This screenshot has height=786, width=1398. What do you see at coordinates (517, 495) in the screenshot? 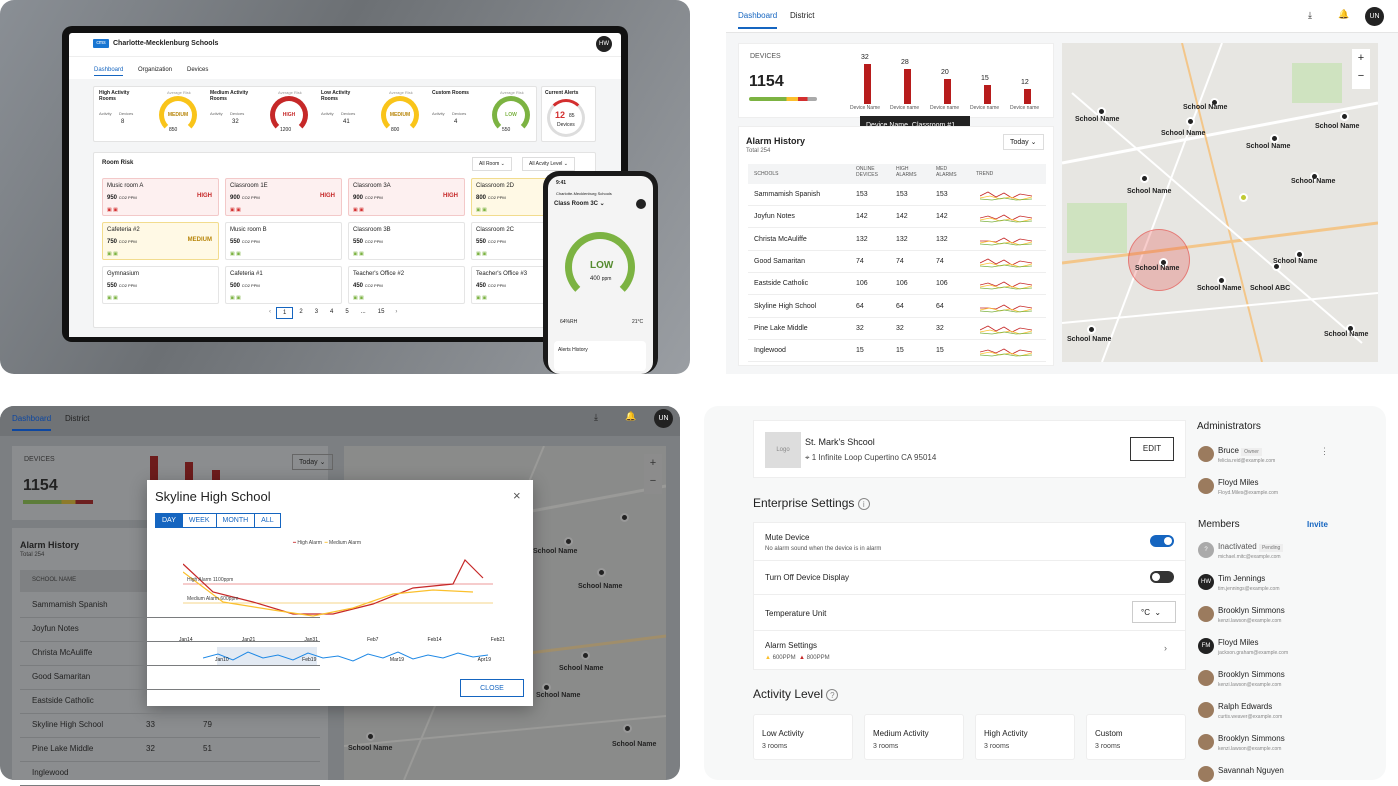
I see `close-icon: ×` at bounding box center [517, 495].